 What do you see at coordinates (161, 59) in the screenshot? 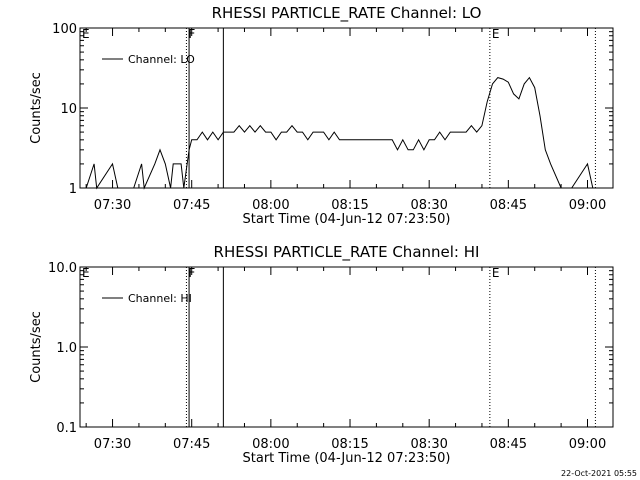
I see `legend-label: Channel: LO` at bounding box center [161, 59].